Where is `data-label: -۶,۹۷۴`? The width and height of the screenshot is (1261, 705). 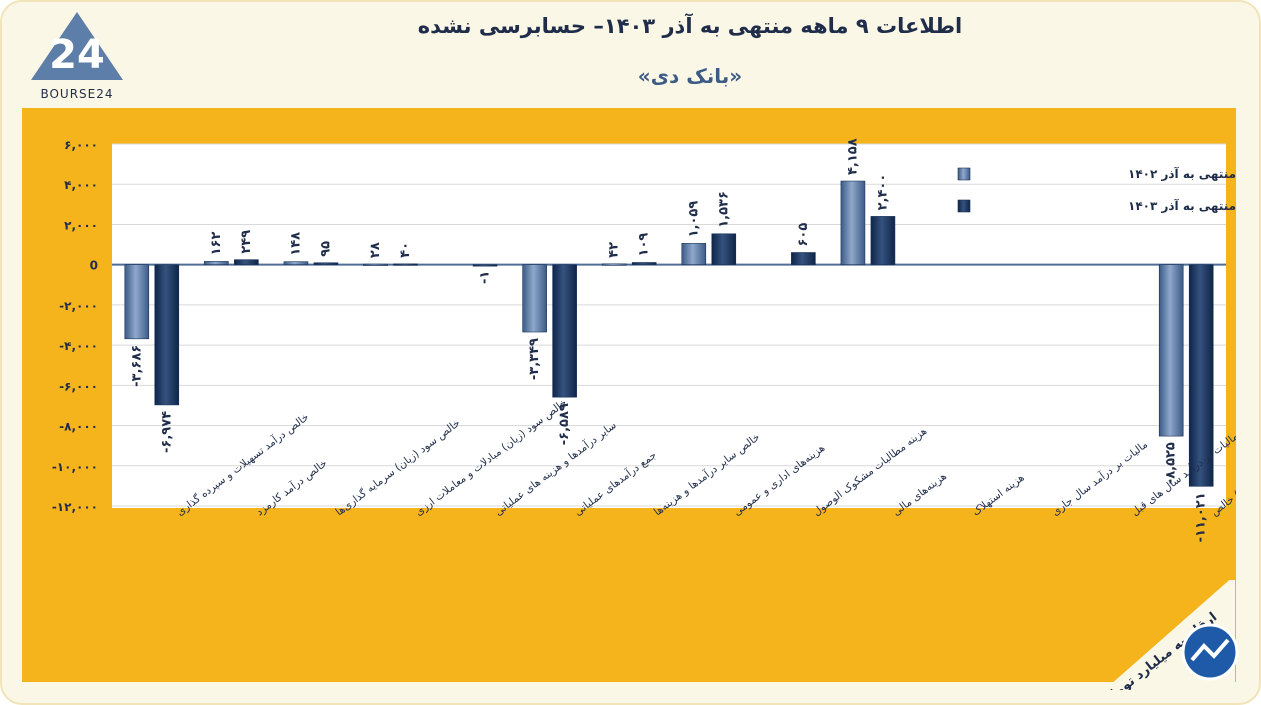 data-label: -۶,۹۷۴ is located at coordinates (166, 432).